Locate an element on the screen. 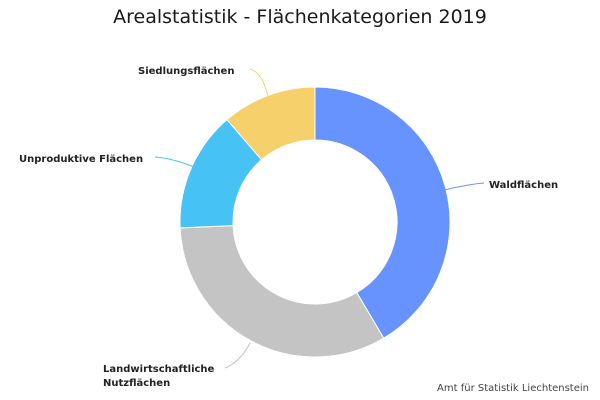 The width and height of the screenshot is (600, 400). slice-label-2: Unproduktive Flächen is located at coordinates (81, 159).